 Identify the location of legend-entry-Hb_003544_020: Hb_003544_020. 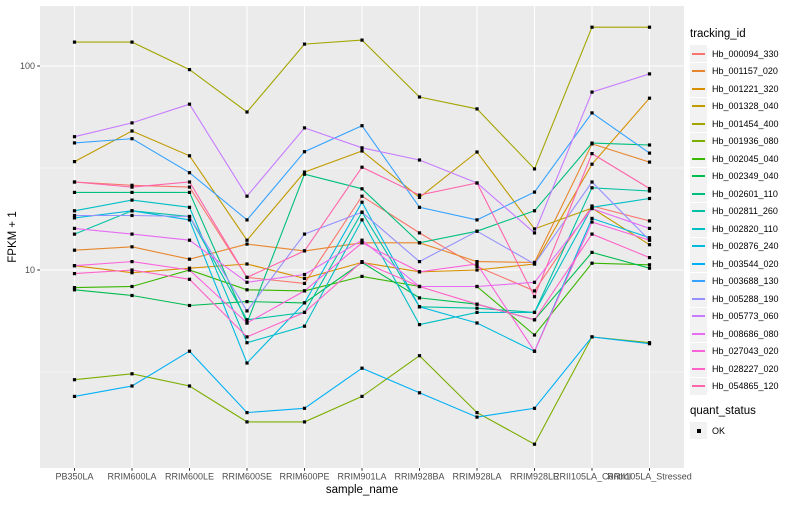
(744, 264).